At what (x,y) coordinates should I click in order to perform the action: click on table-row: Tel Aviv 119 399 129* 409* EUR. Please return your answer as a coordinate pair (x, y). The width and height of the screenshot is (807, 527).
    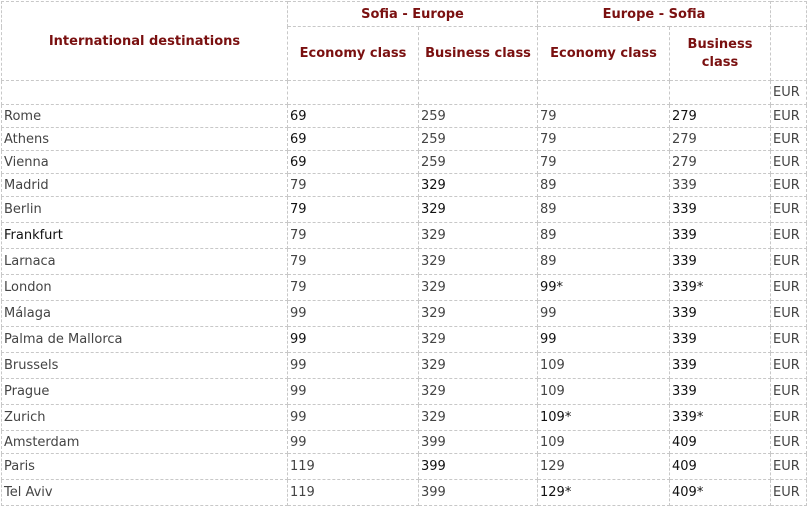
    Looking at the image, I should click on (404, 492).